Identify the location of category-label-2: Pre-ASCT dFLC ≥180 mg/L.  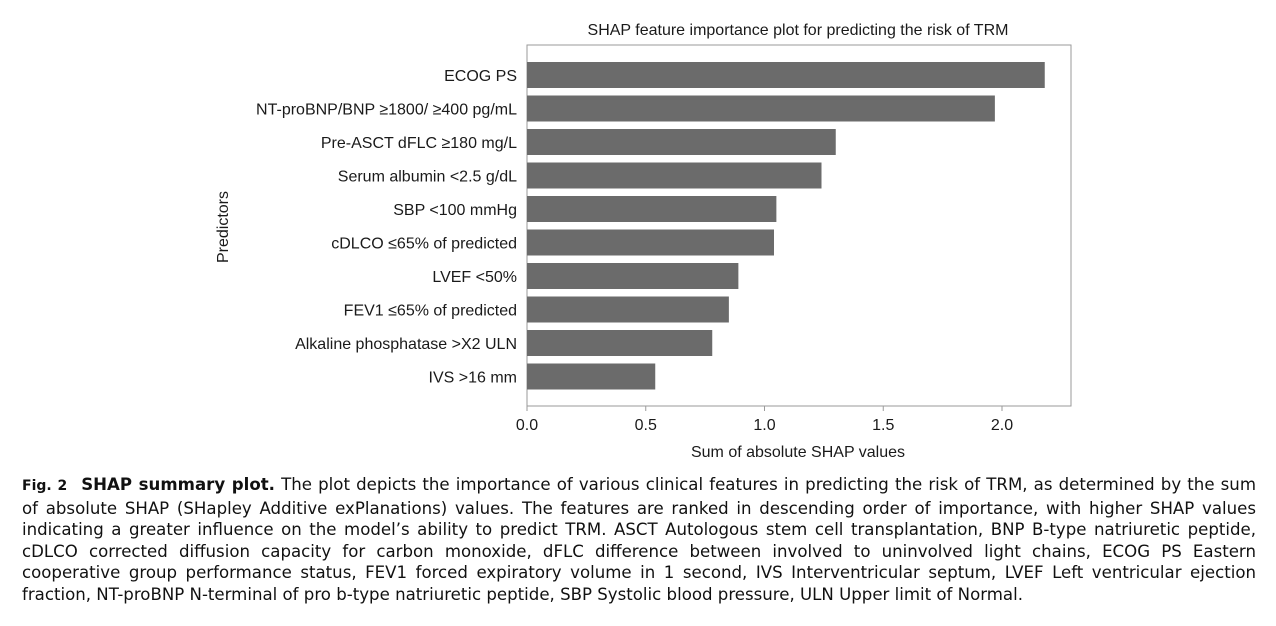
(419, 143).